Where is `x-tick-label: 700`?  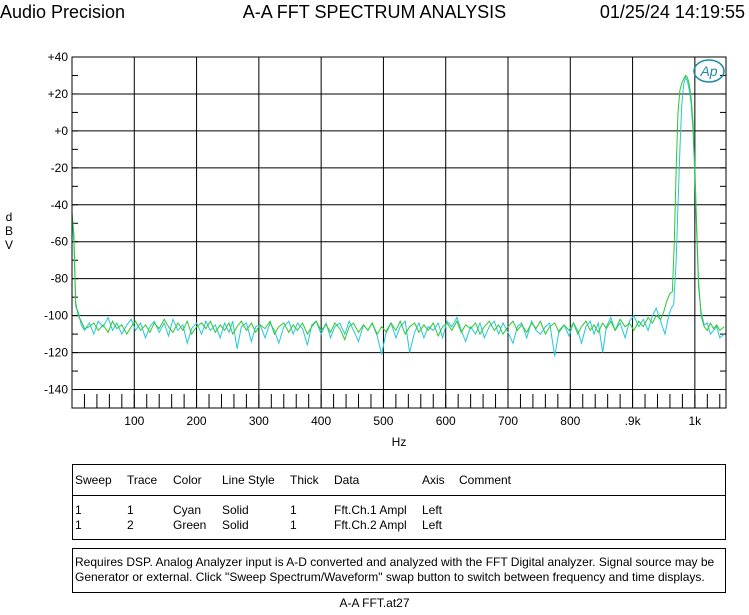
x-tick-label: 700 is located at coordinates (508, 421).